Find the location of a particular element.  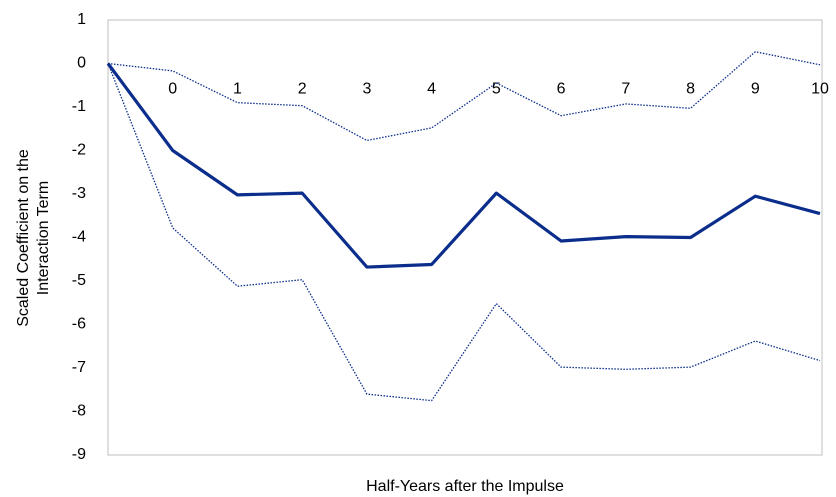

y-tick-label: -3 is located at coordinates (79, 193).